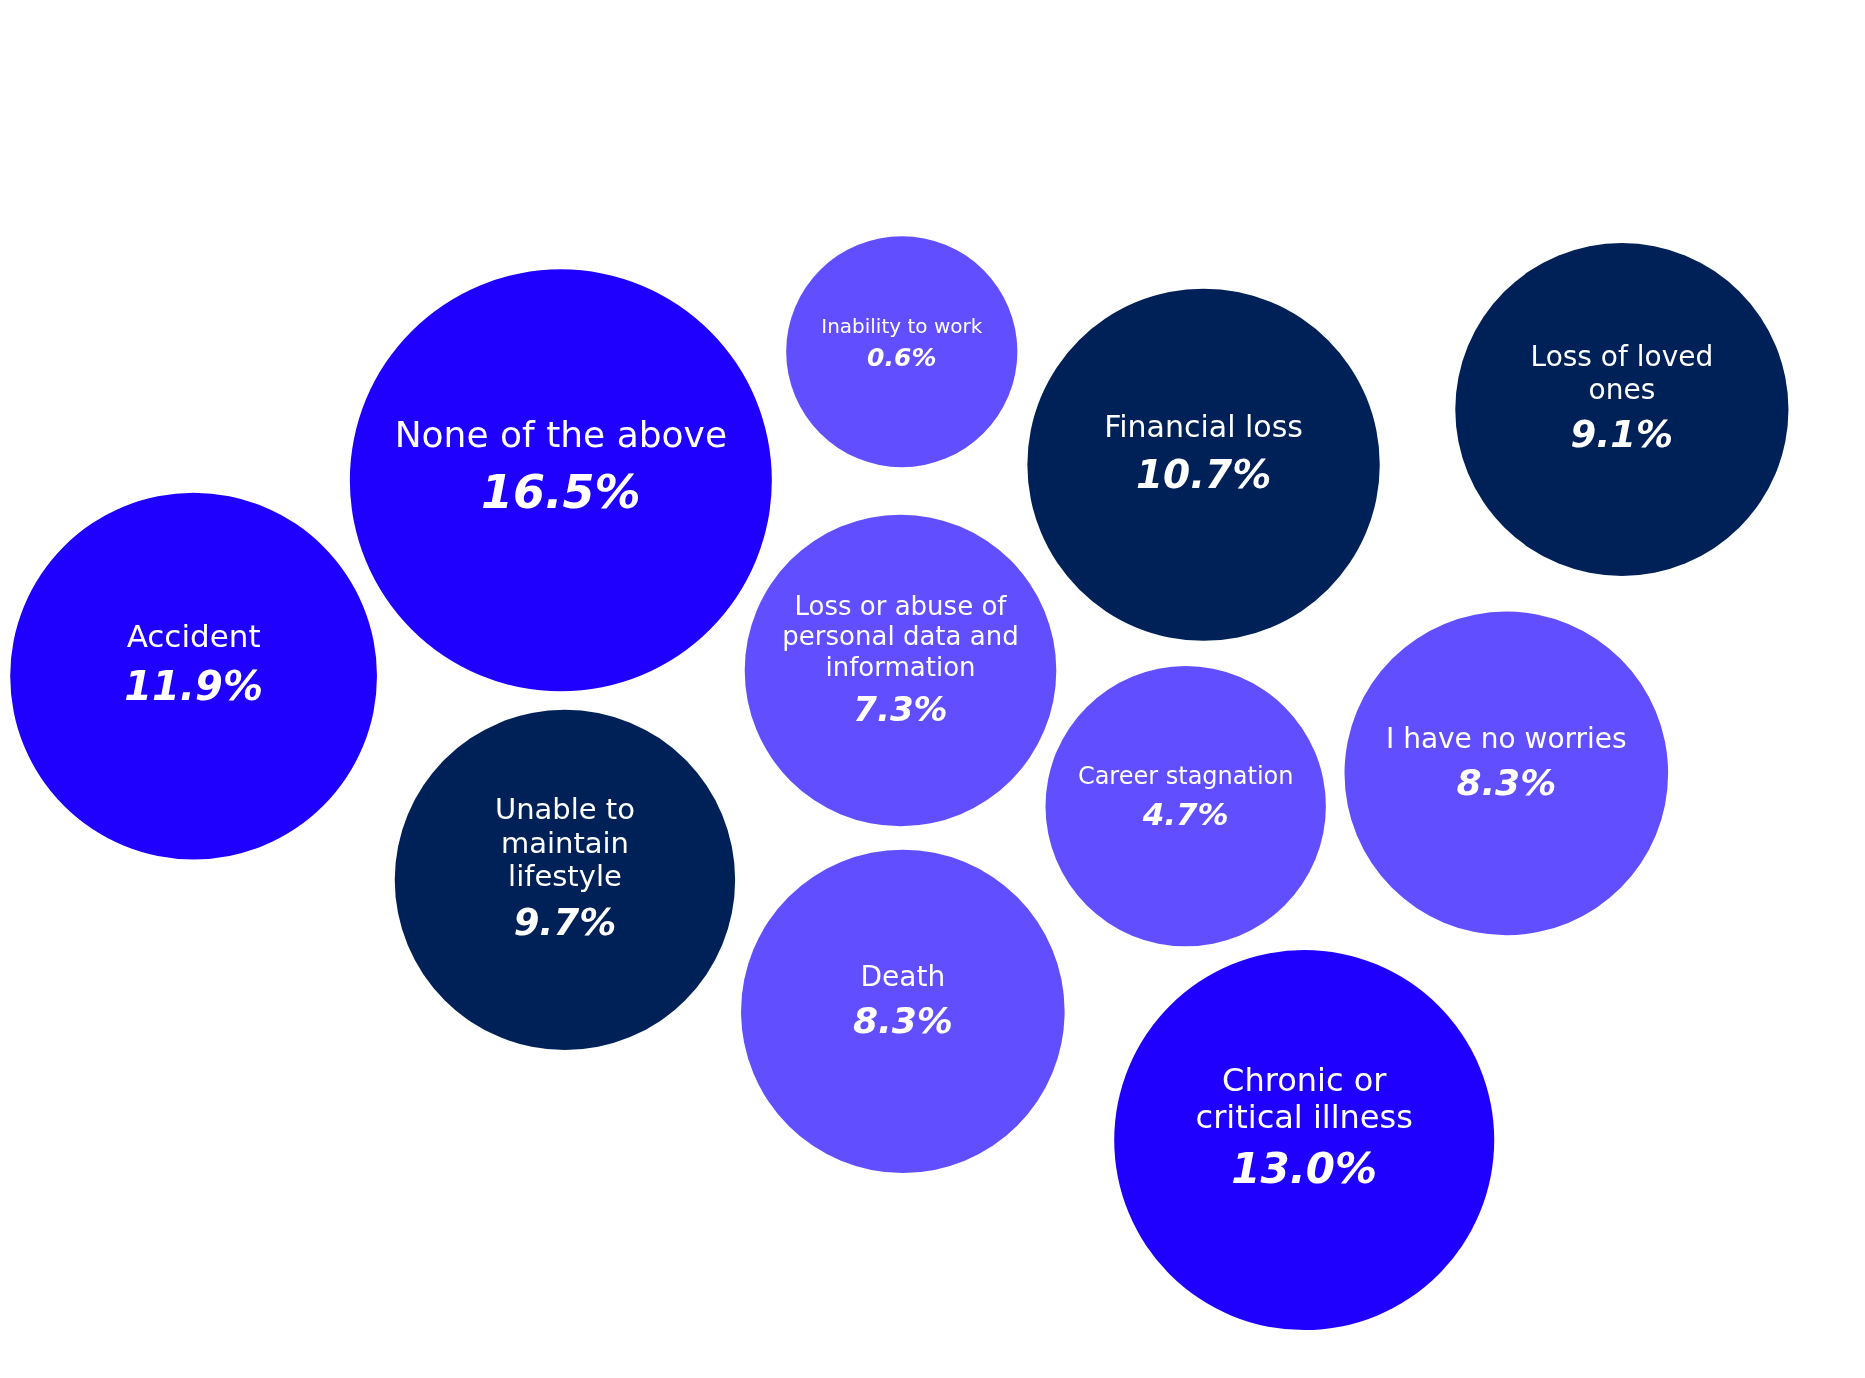 The image size is (1865, 1378). Describe the element at coordinates (900, 636) in the screenshot. I see `category-label: Loss or abuse of personal data and information` at that location.